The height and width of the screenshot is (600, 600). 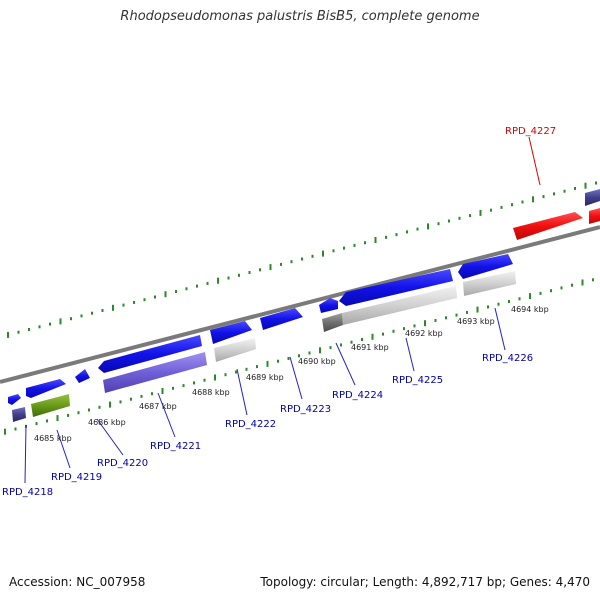 I want to click on gene-label: RPD_4219, so click(x=76, y=477).